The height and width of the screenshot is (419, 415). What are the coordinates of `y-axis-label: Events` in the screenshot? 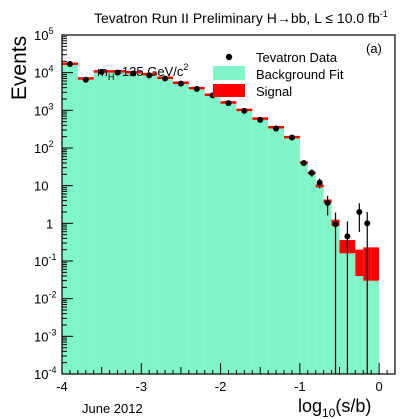 It's located at (19, 68).